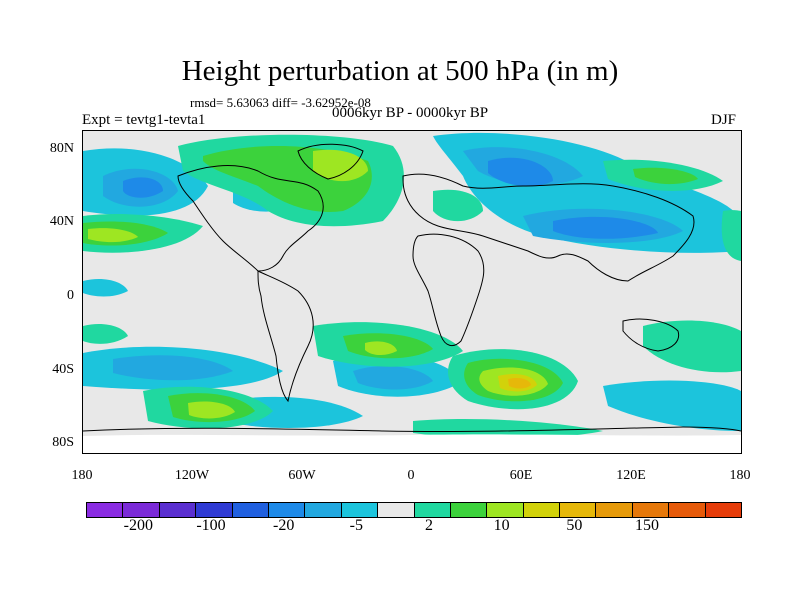  What do you see at coordinates (82, 475) in the screenshot?
I see `lon-tick-180w: 180` at bounding box center [82, 475].